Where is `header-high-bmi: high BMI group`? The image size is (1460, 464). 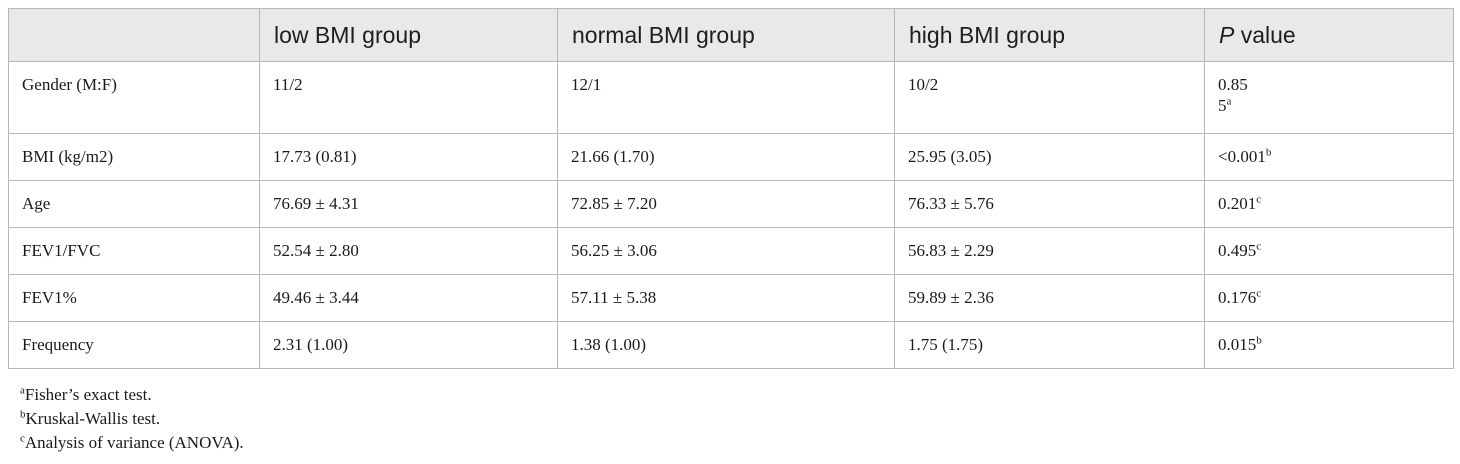
header-high-bmi: high BMI group is located at coordinates (1049, 35).